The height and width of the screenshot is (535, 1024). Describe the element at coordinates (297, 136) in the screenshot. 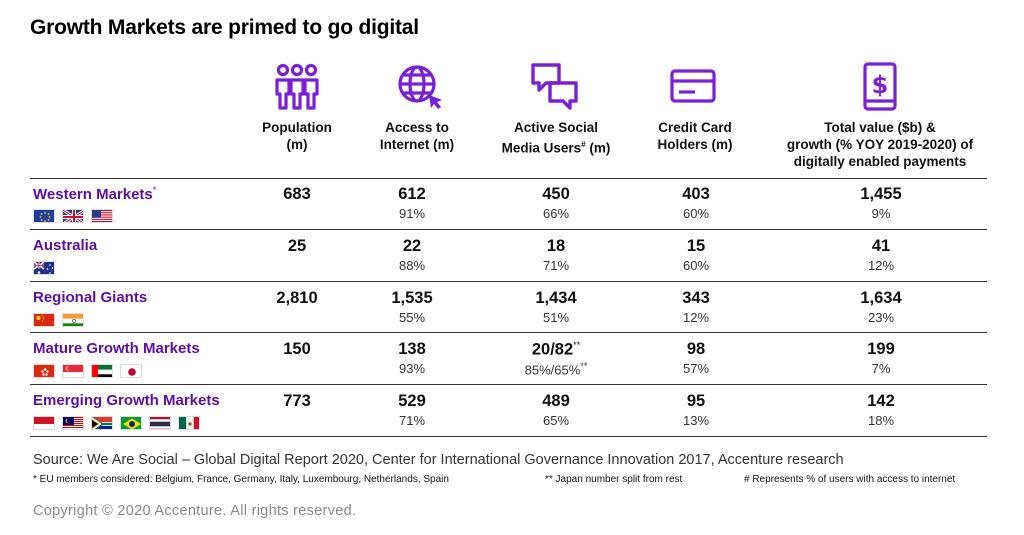

I see `column-header-population: Population (m)` at that location.